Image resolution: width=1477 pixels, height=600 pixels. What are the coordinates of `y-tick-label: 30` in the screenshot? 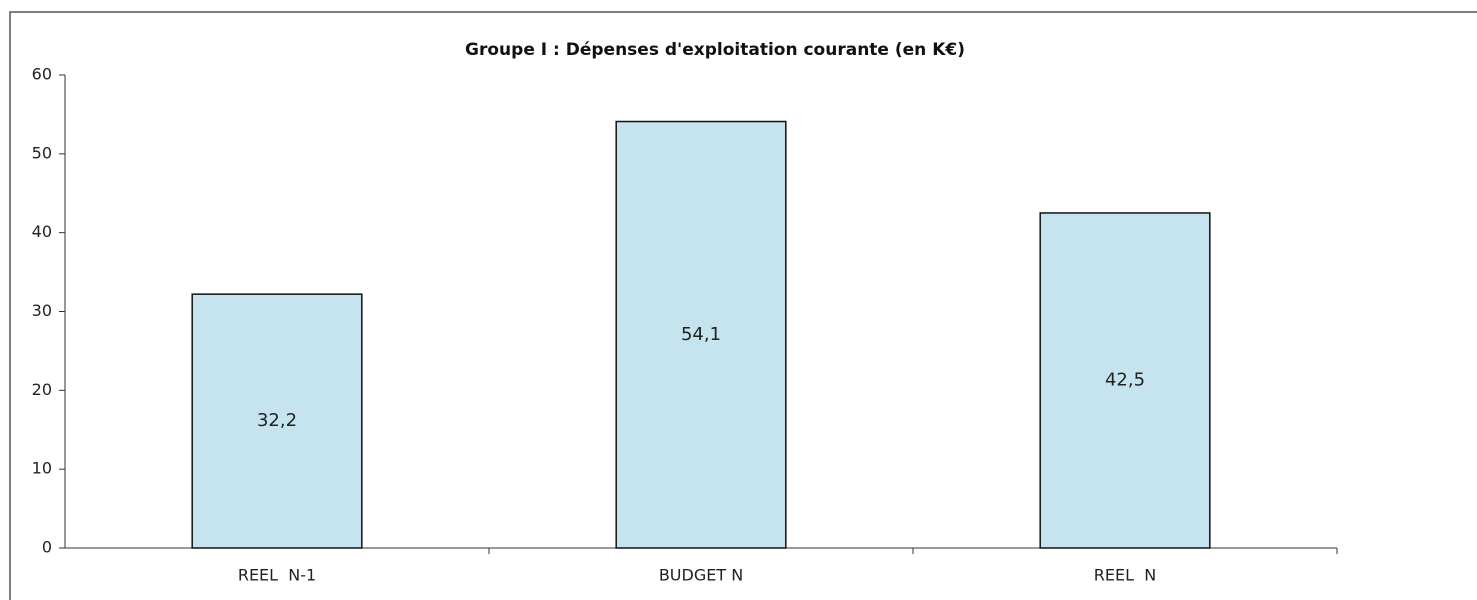 It's located at (42, 310).